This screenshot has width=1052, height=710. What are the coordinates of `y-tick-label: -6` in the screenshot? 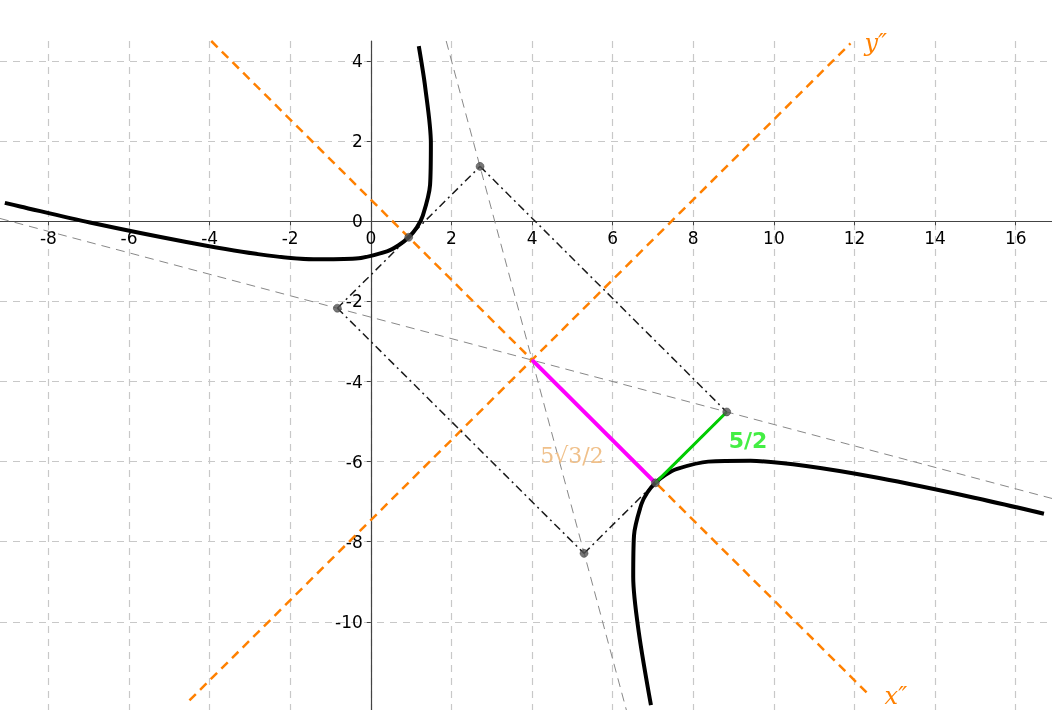 It's located at (354, 461).